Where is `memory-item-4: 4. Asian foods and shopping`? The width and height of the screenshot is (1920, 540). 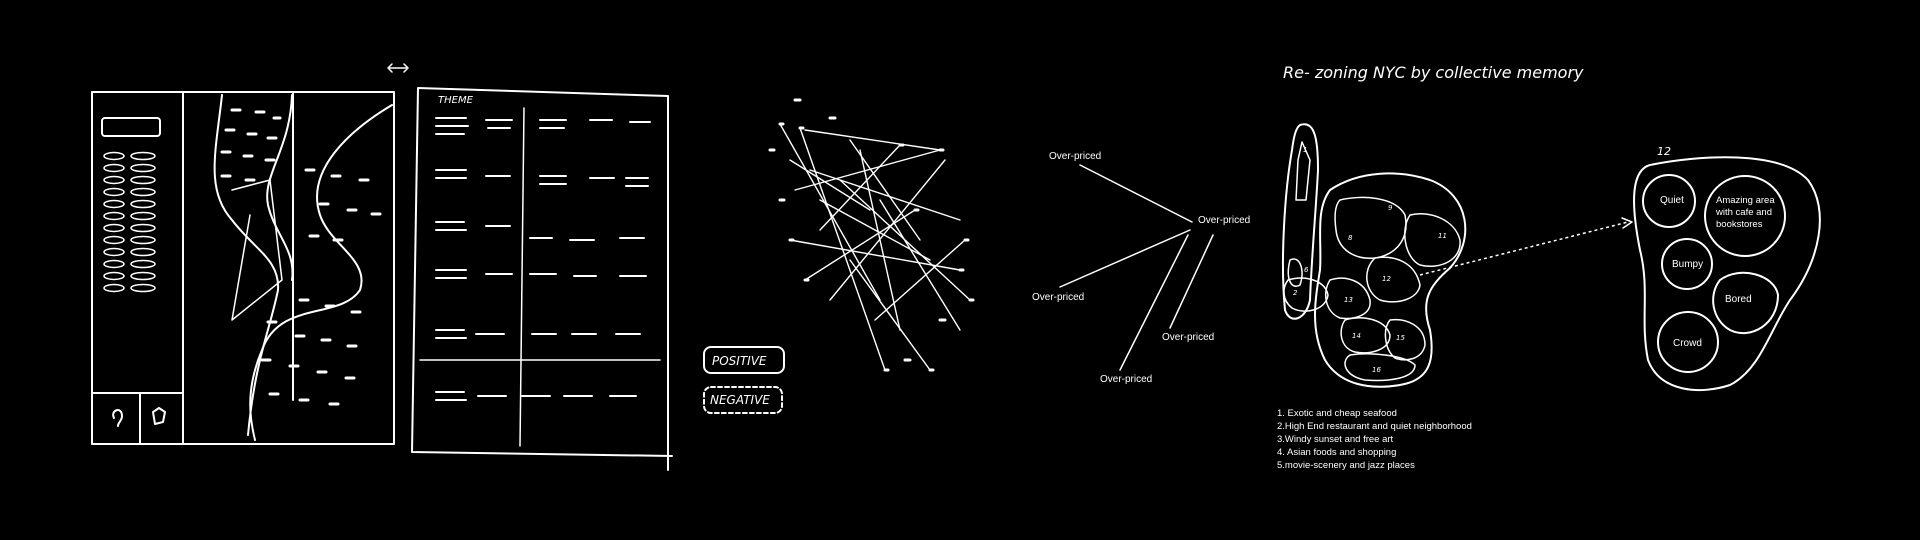 memory-item-4: 4. Asian foods and shopping is located at coordinates (1337, 452).